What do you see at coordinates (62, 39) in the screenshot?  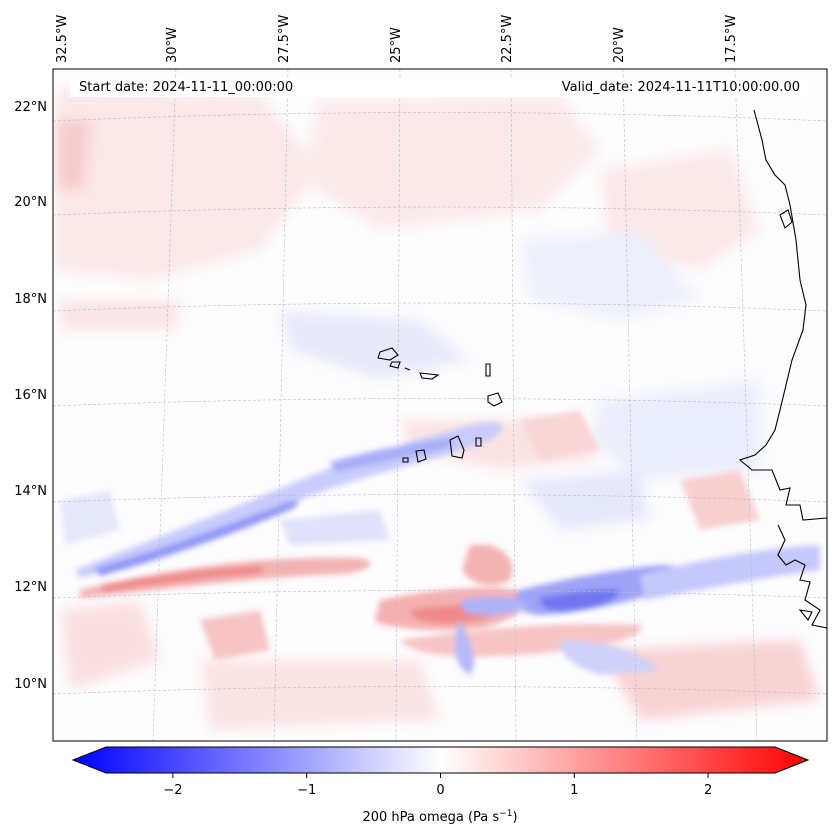 I see `lon-label: 32.5°W` at bounding box center [62, 39].